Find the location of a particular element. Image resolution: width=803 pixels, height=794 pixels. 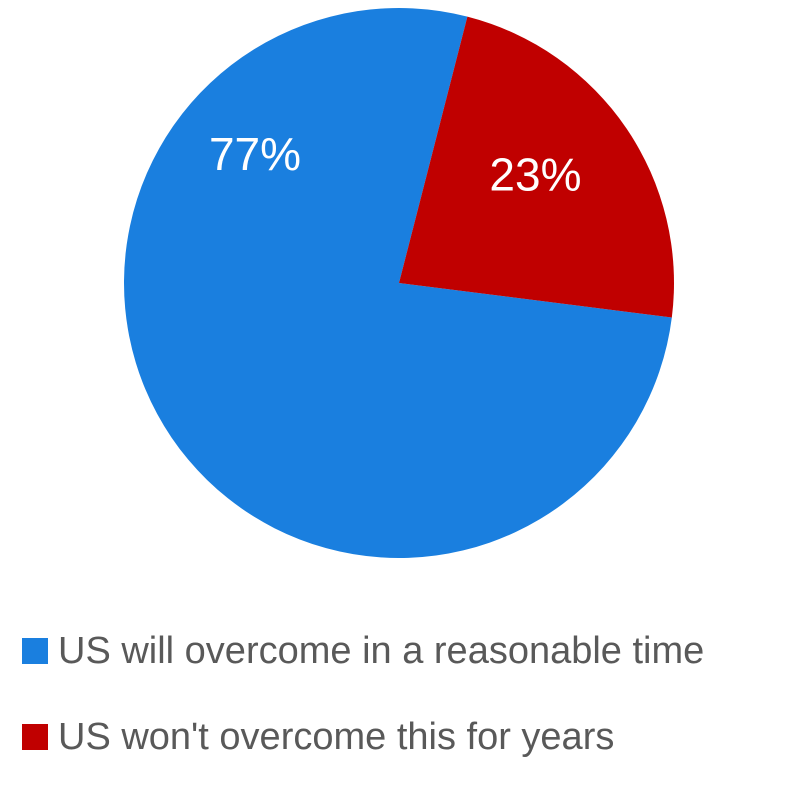

pie-label-years: 23% is located at coordinates (535, 174).